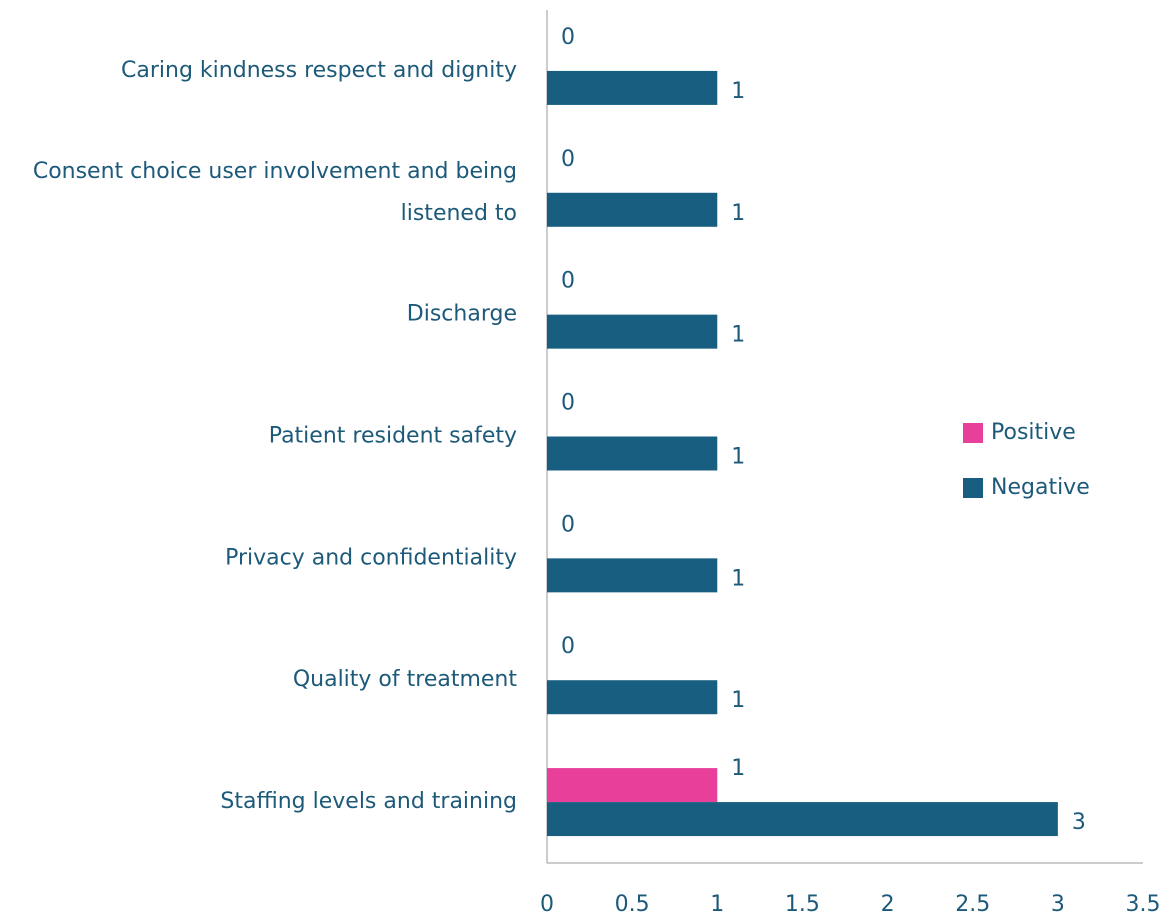  I want to click on x-tick-label: 2.5, so click(972, 904).